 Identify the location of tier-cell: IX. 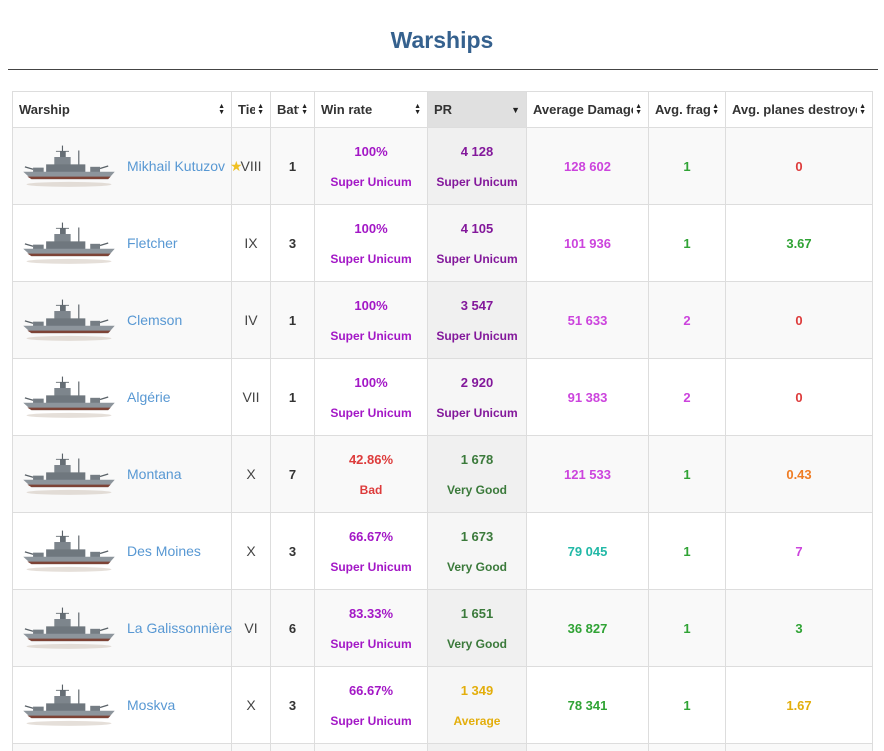
(251, 243).